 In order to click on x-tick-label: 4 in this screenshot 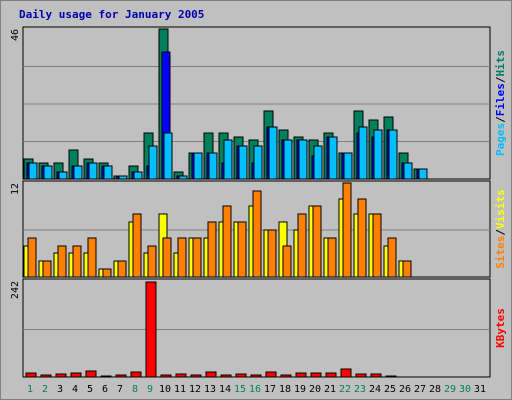, I will do `click(75, 389)`.